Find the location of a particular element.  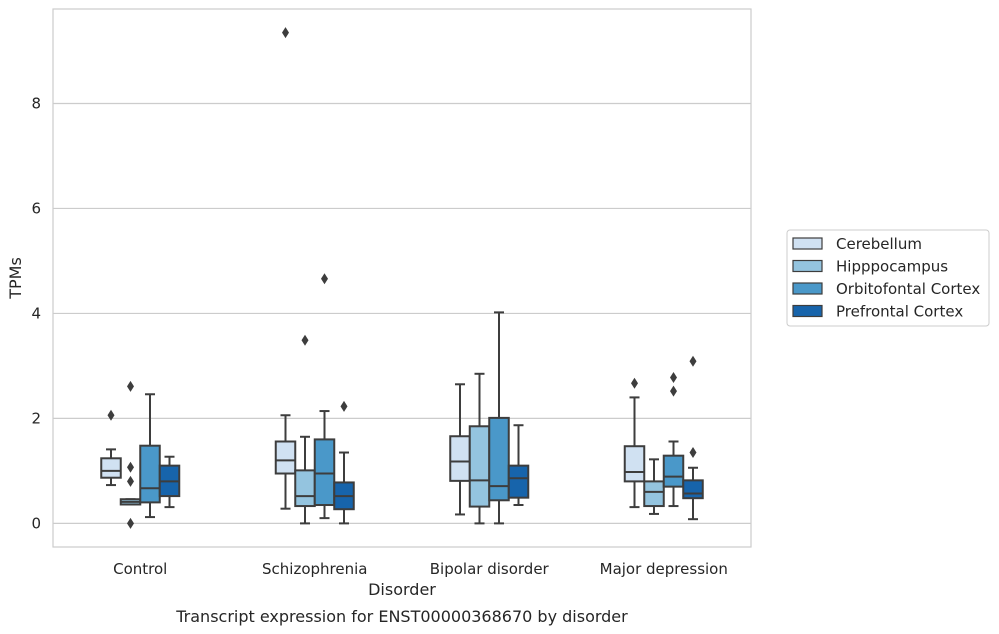

y-axis-title: TPMs is located at coordinates (15, 278).